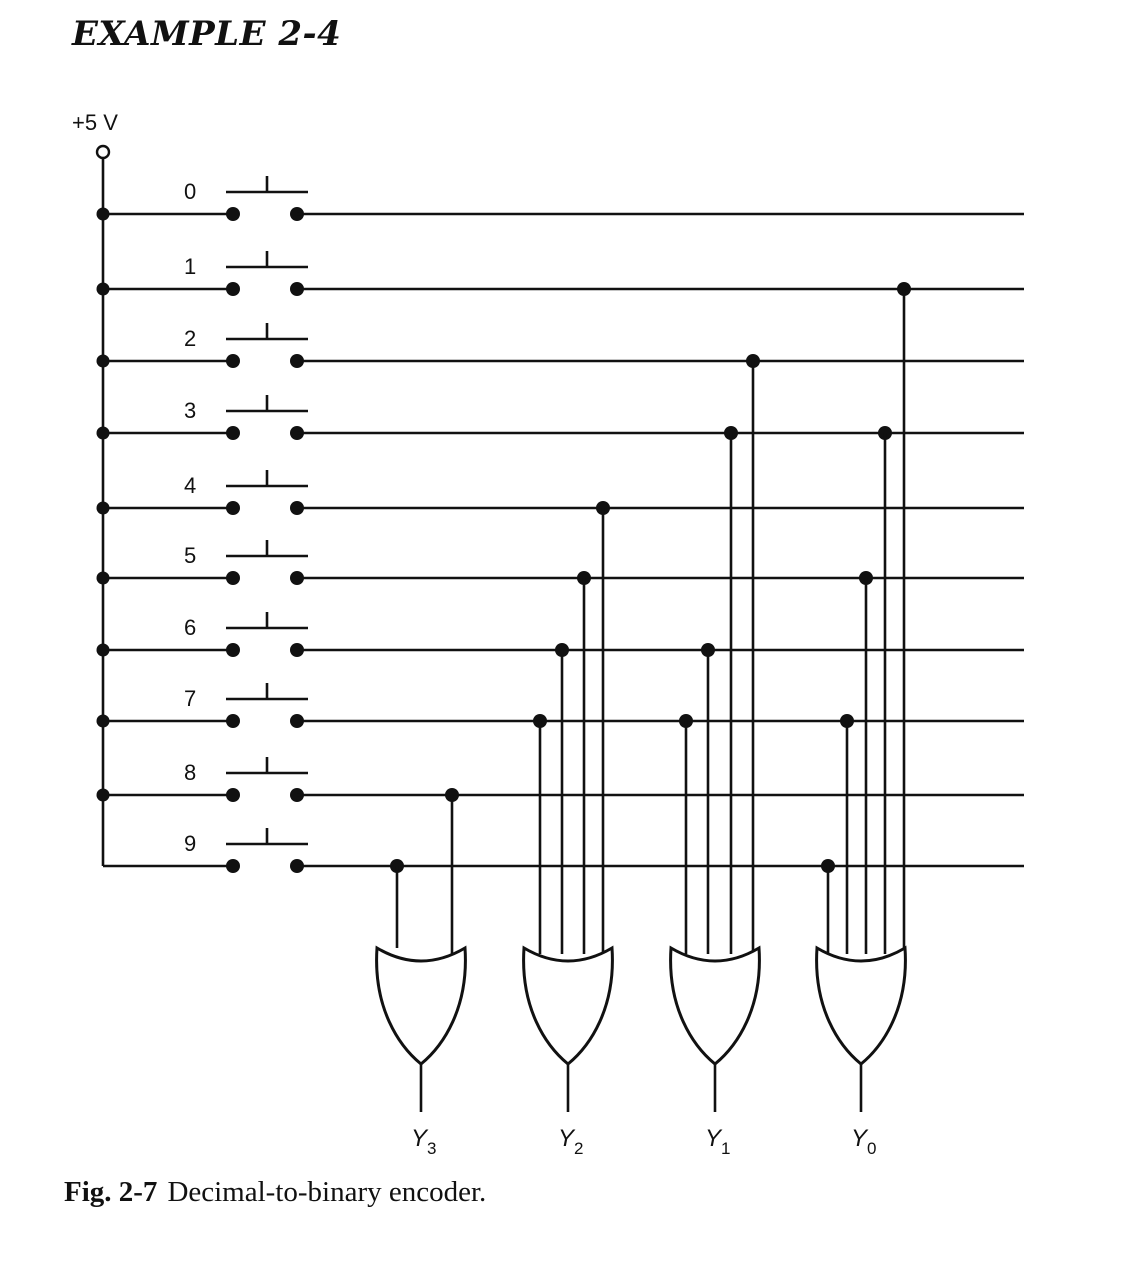 The width and height of the screenshot is (1126, 1280). Describe the element at coordinates (715, 756) in the screenshot. I see `or-gate-y1: Y1` at that location.